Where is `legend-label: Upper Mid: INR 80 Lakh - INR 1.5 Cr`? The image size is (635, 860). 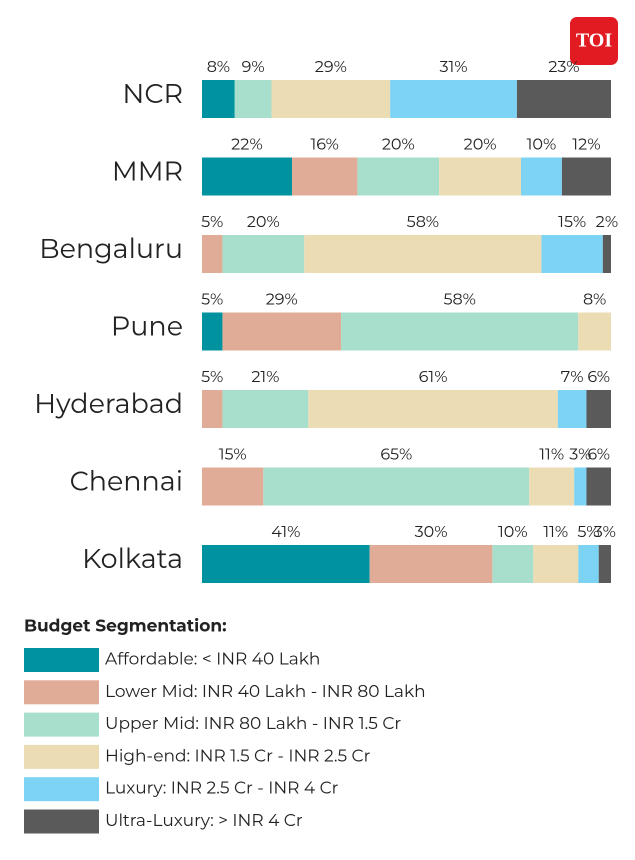
legend-label: Upper Mid: INR 80 Lakh - INR 1.5 Cr is located at coordinates (253, 724).